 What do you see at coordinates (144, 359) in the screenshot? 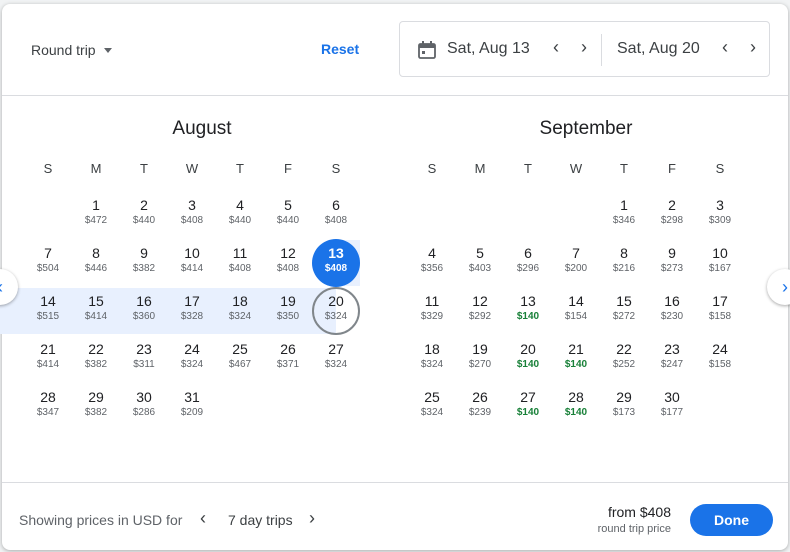
I see `day-cell: 23 $311` at bounding box center [144, 359].